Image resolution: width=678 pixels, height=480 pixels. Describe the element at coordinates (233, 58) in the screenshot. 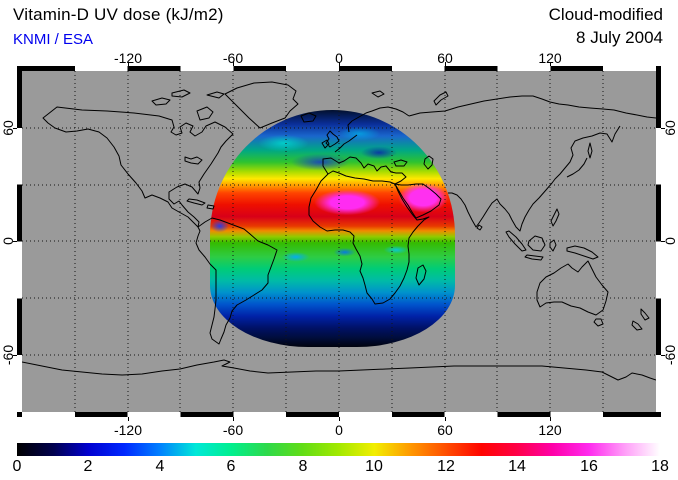

I see `lon-tick-label-top: -60` at that location.